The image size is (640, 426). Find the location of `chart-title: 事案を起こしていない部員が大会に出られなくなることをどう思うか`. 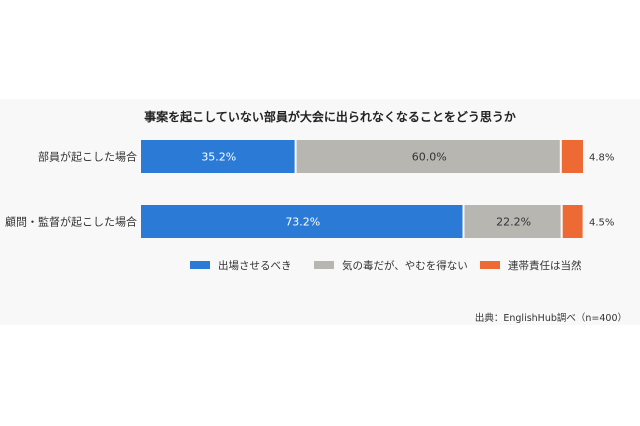

chart-title: 事案を起こしていない部員が大会に出られなくなることをどう思うか is located at coordinates (330, 116).